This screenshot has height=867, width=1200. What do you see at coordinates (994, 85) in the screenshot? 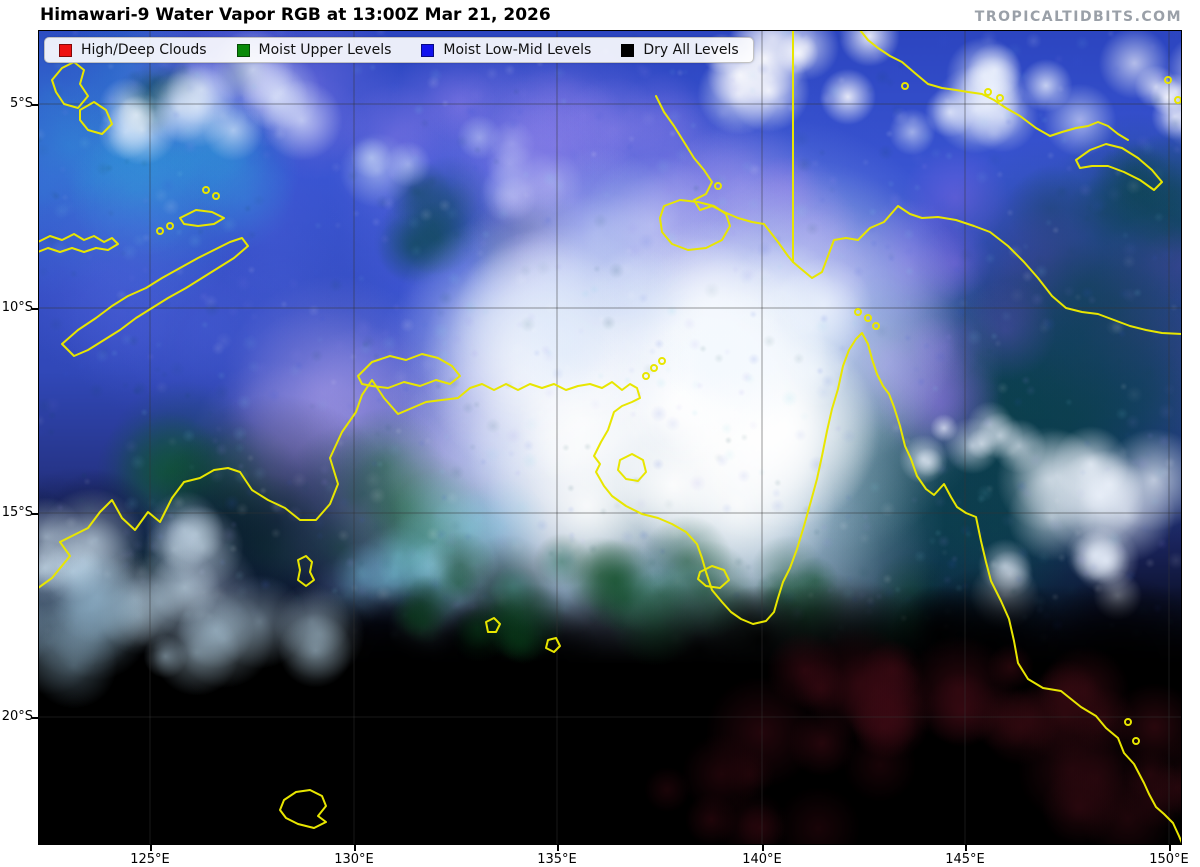
I see `coastline-new-guinea-north` at bounding box center [994, 85].